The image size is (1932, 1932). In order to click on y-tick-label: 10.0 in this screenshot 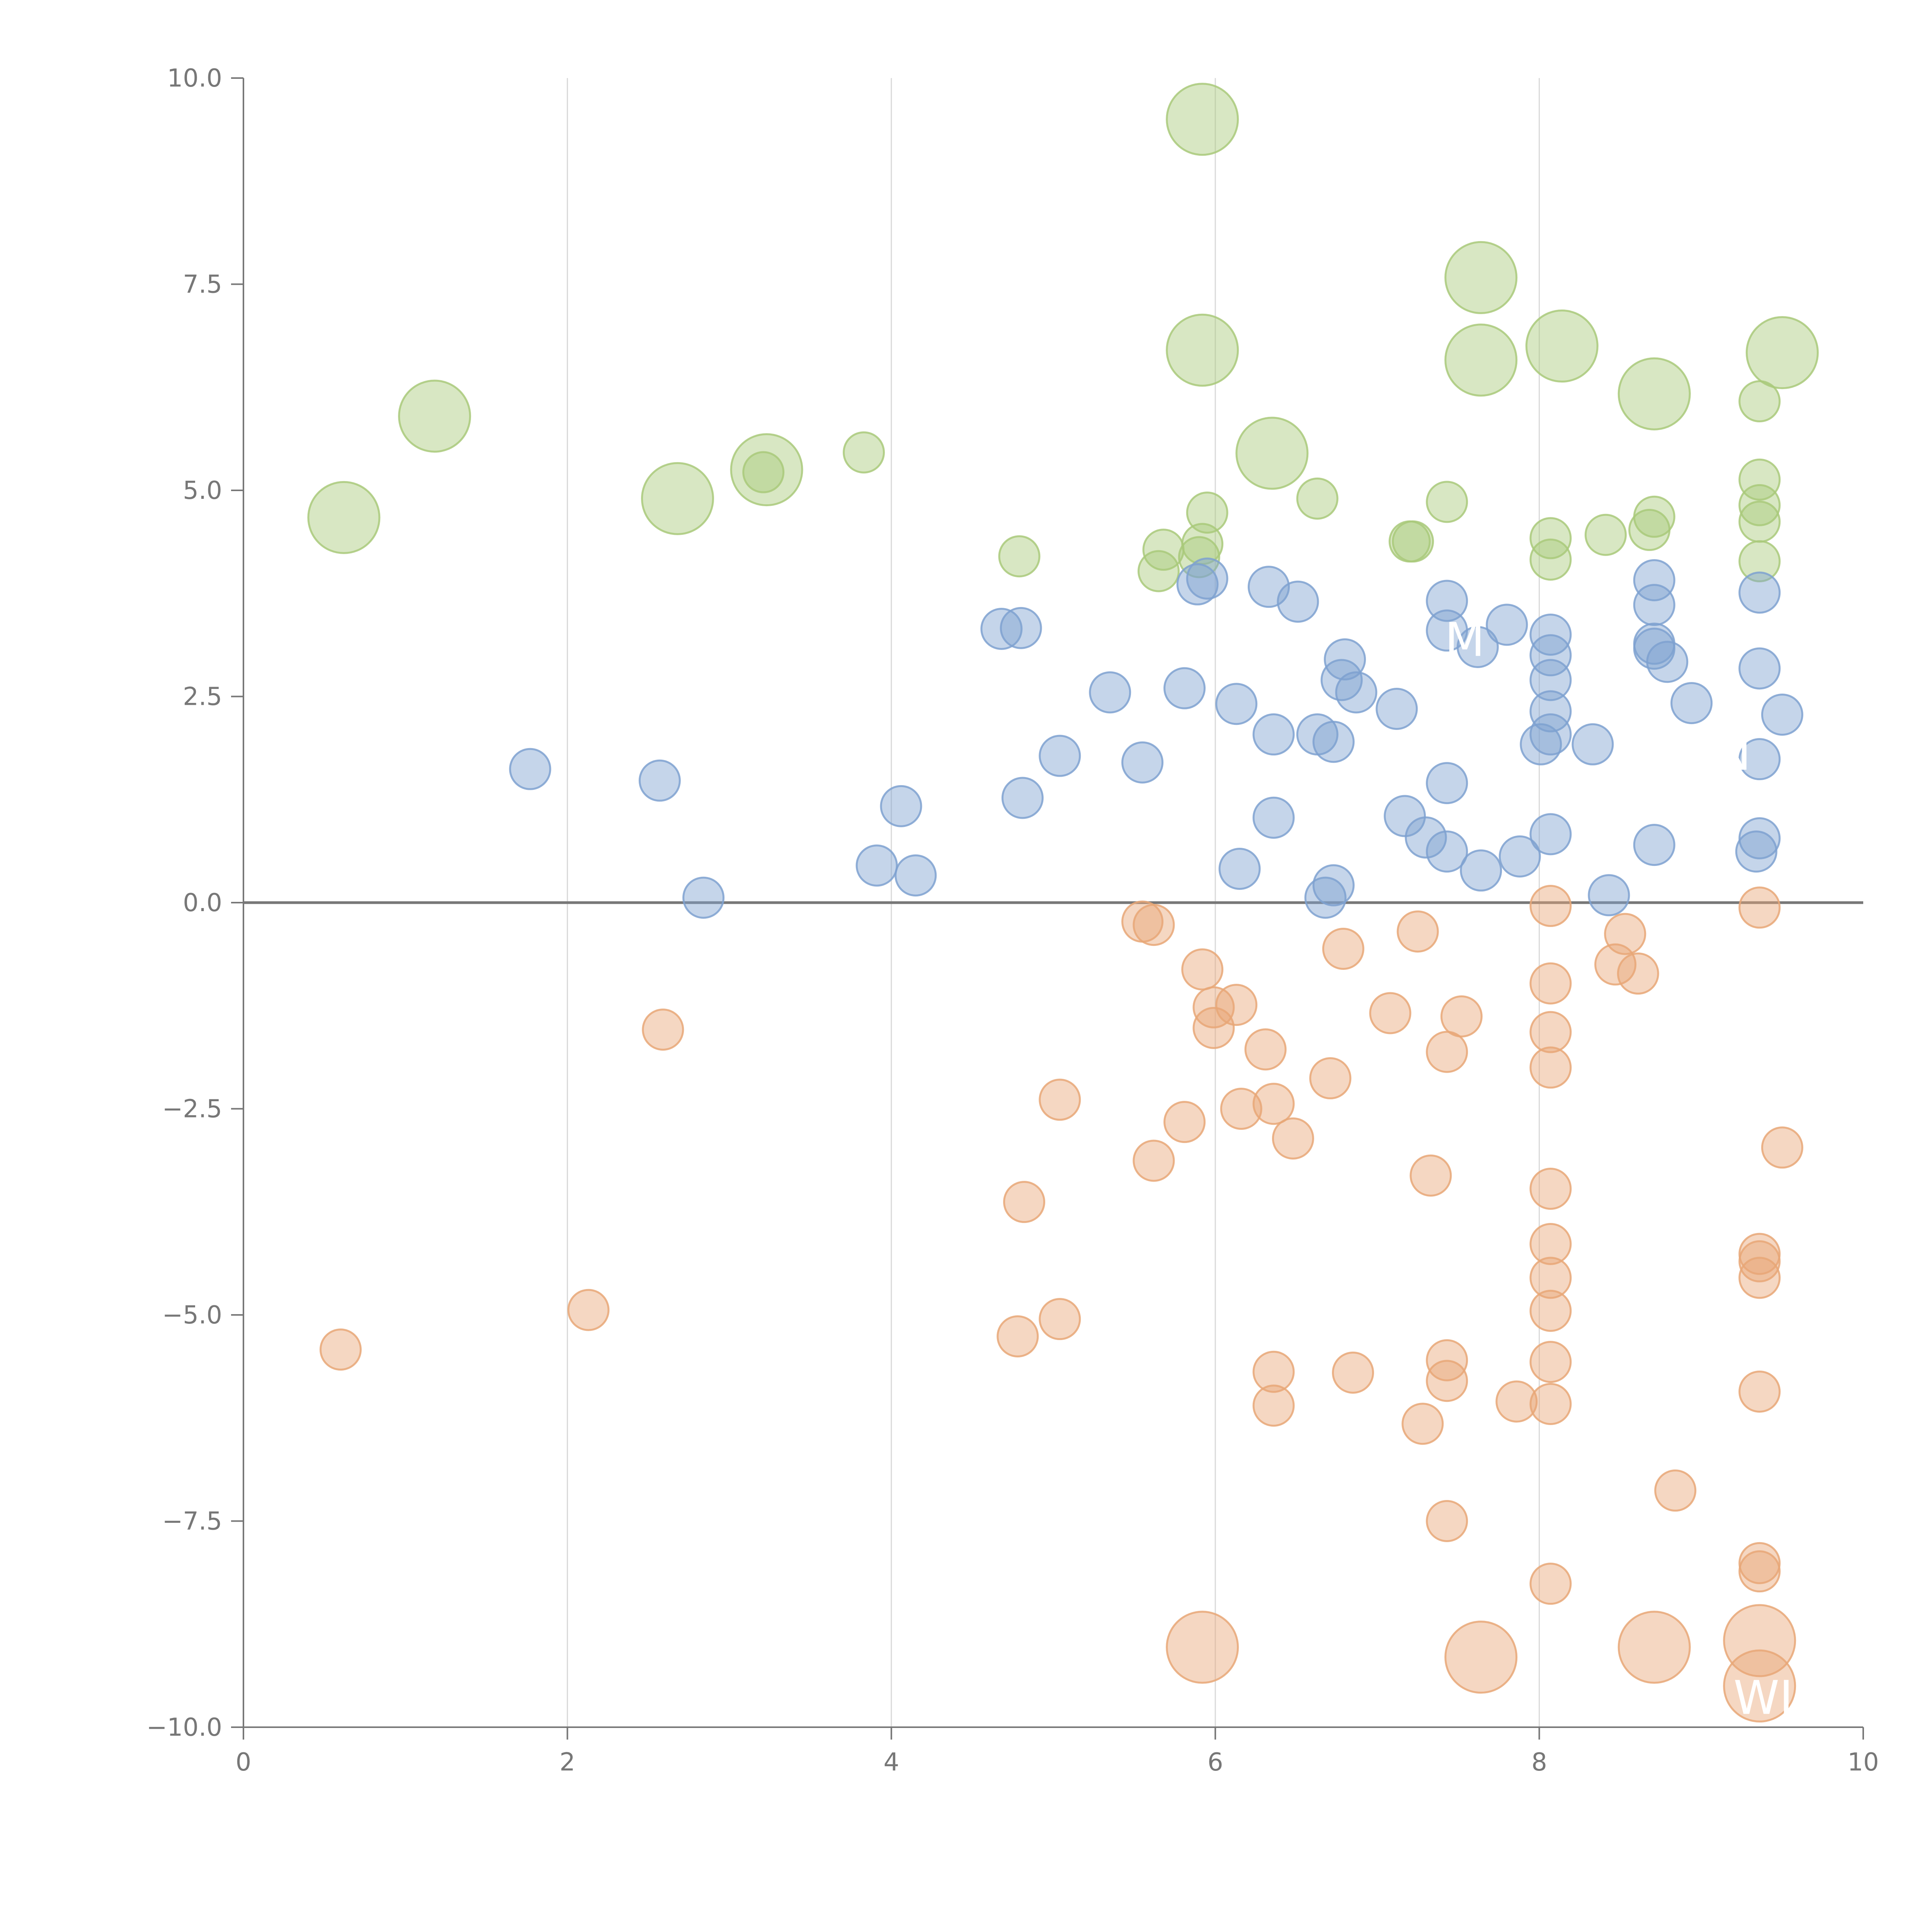, I will do `click(195, 78)`.